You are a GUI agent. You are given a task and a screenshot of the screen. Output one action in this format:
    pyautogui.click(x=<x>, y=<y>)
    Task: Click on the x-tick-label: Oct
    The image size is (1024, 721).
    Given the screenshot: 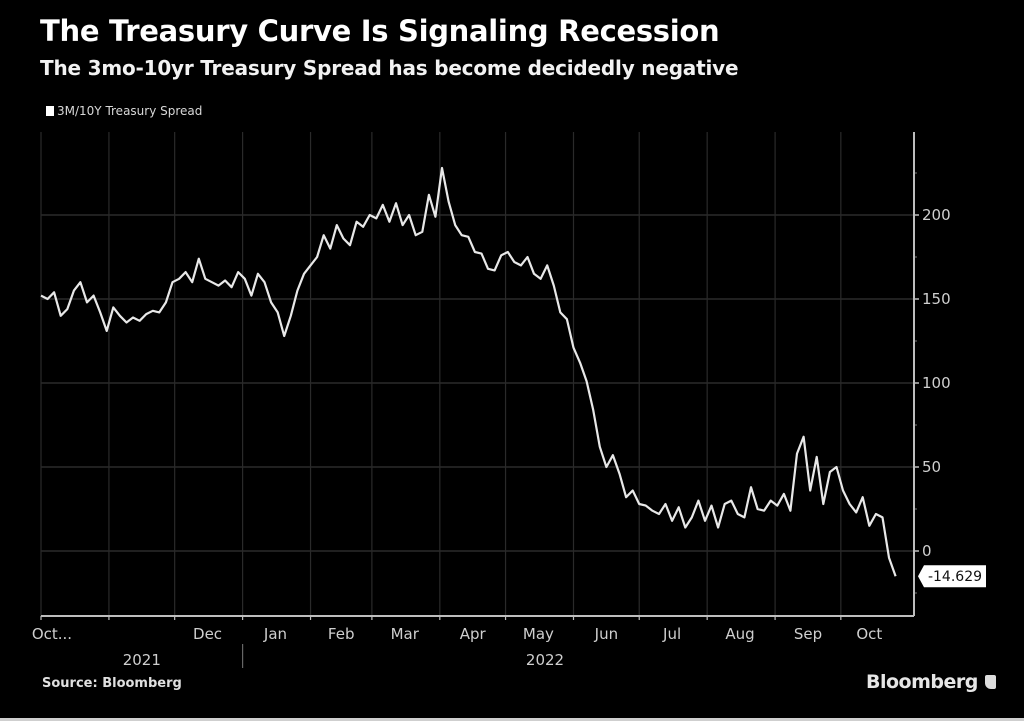 What is the action you would take?
    pyautogui.click(x=869, y=634)
    